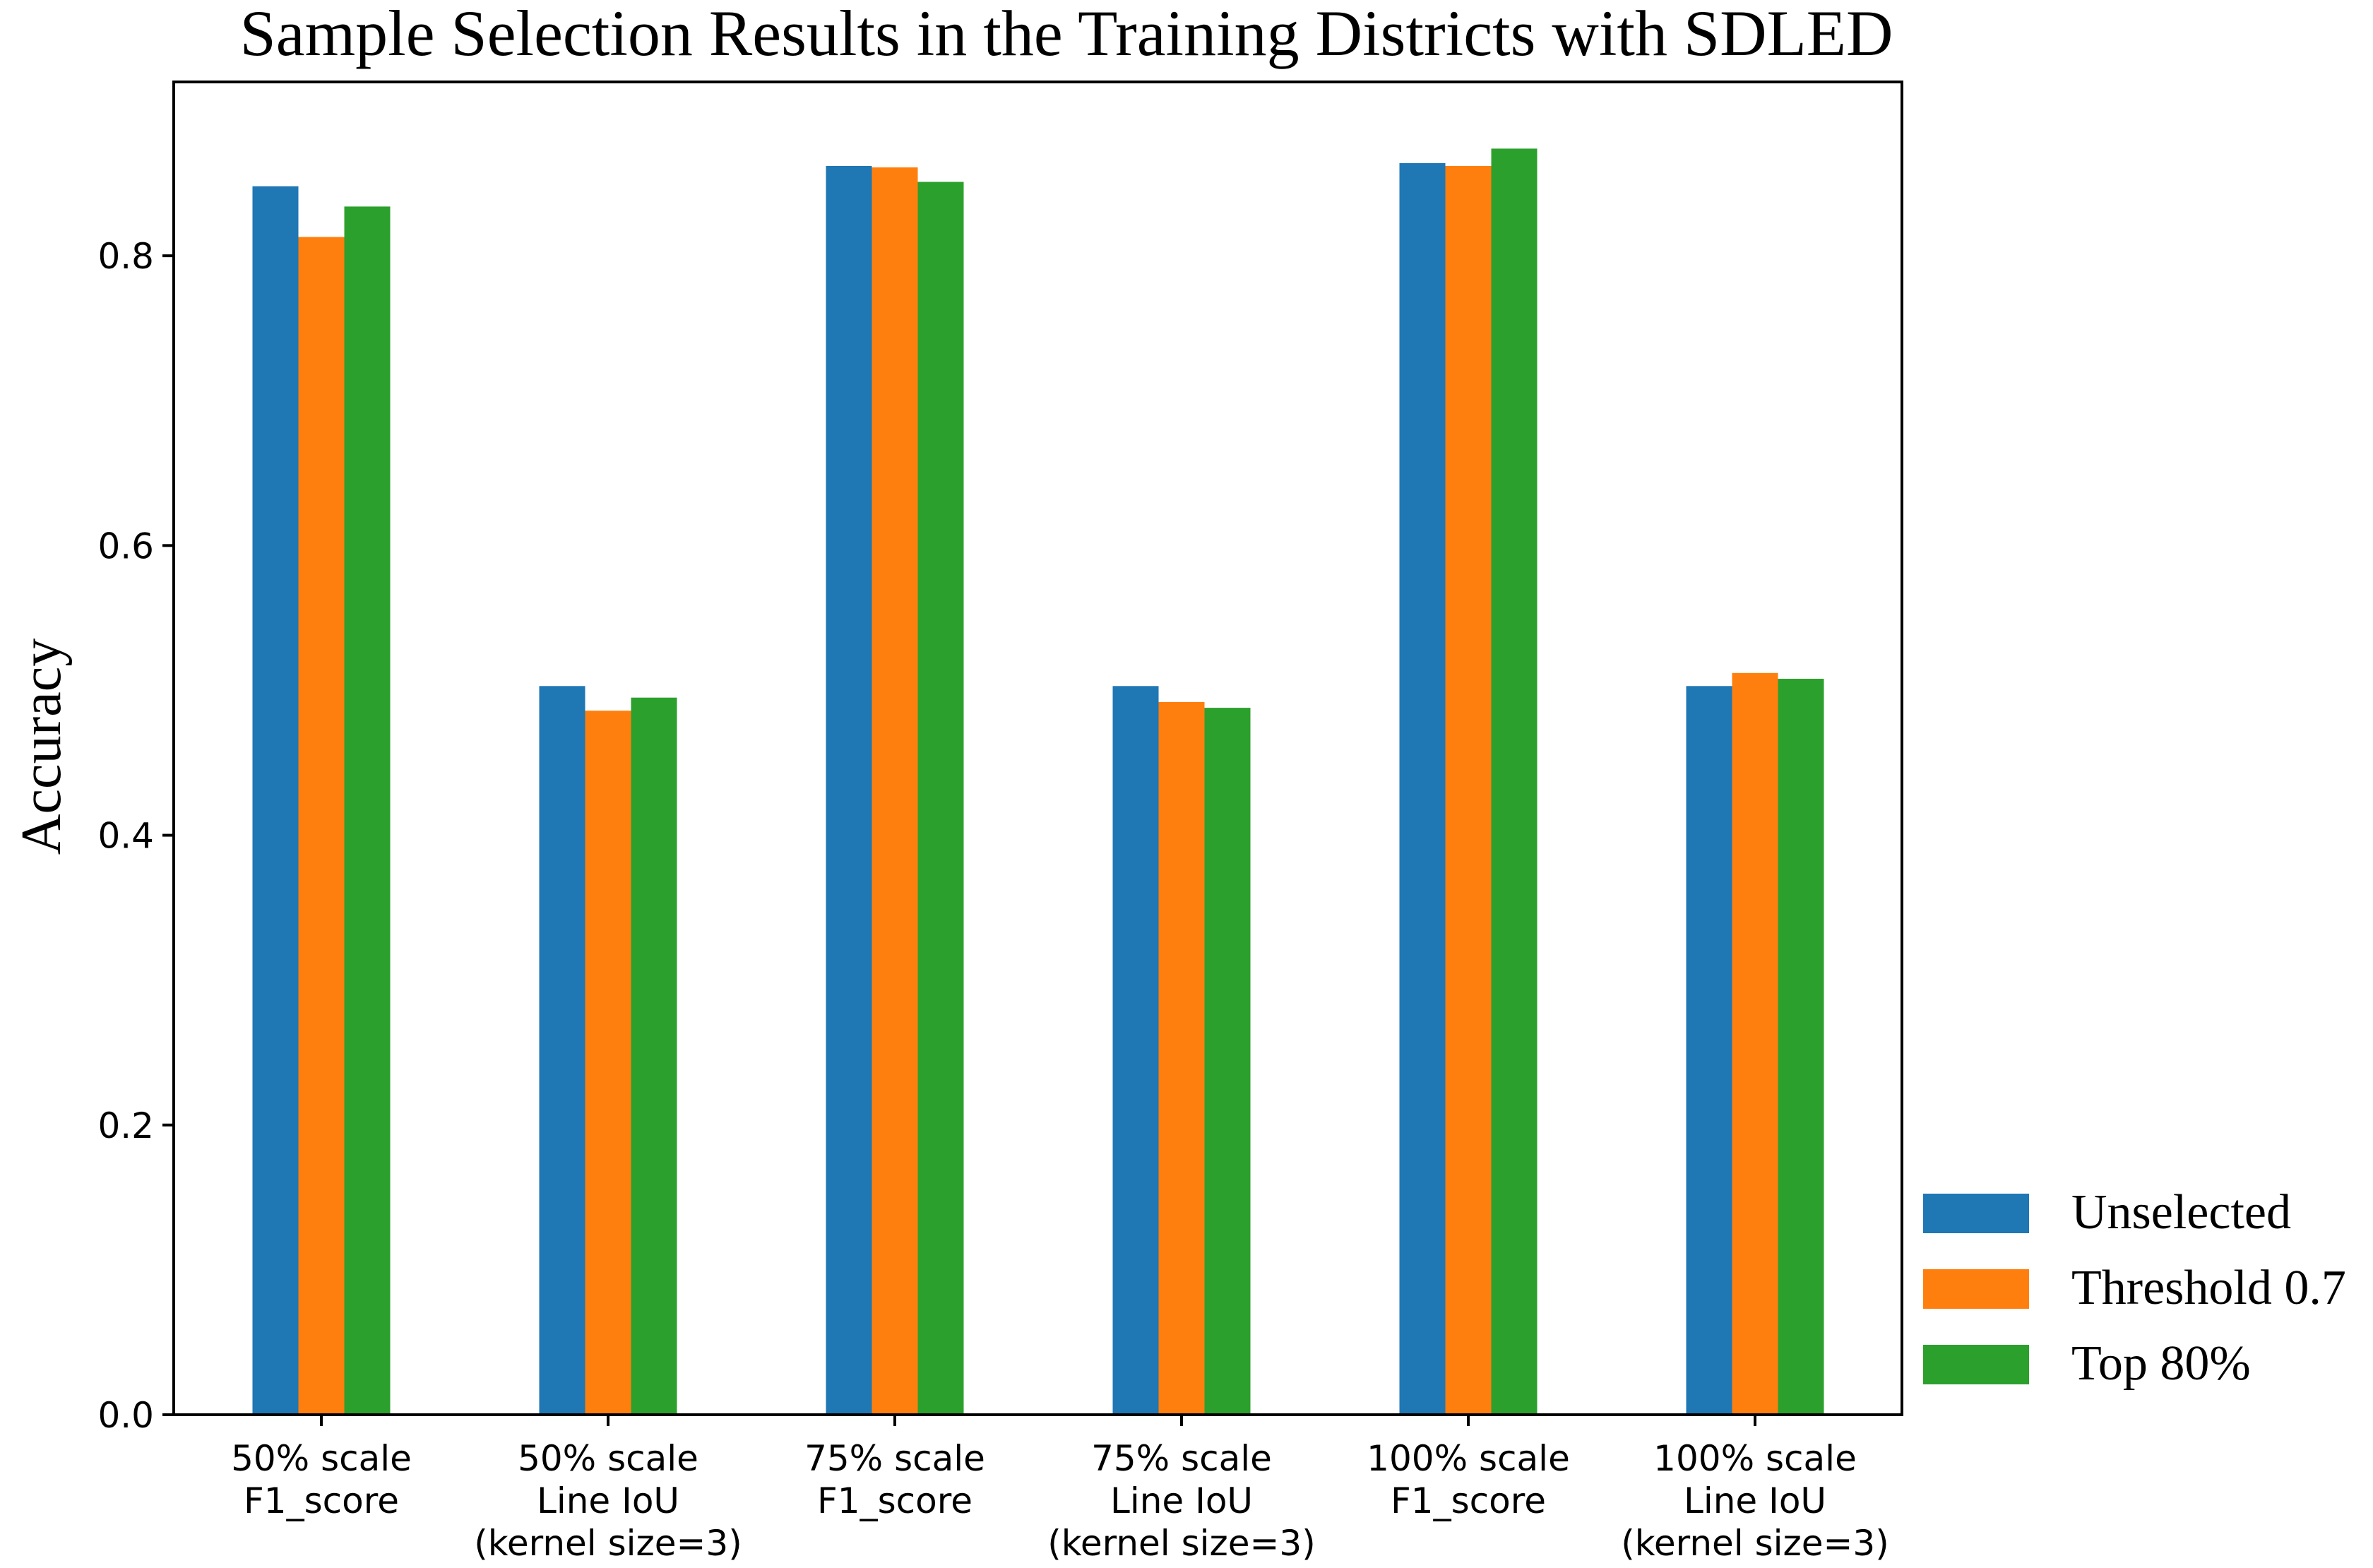  What do you see at coordinates (654, 1056) in the screenshot?
I see `bar-top-80--2` at bounding box center [654, 1056].